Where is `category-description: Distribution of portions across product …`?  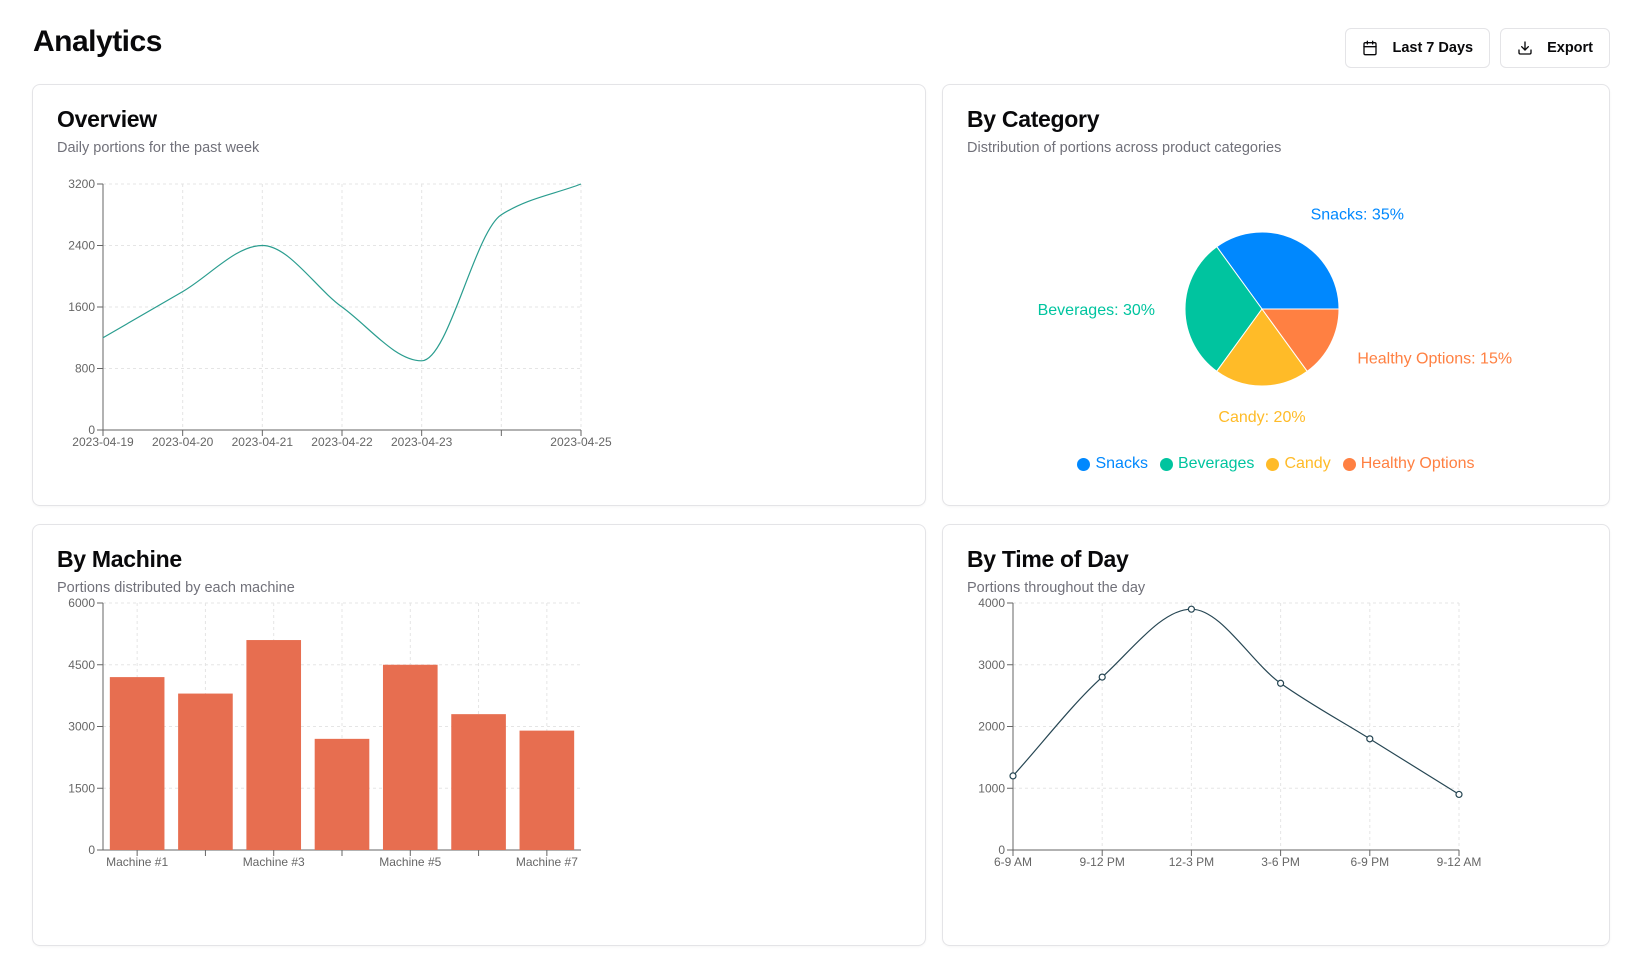 category-description: Distribution of portions across product … is located at coordinates (1124, 148).